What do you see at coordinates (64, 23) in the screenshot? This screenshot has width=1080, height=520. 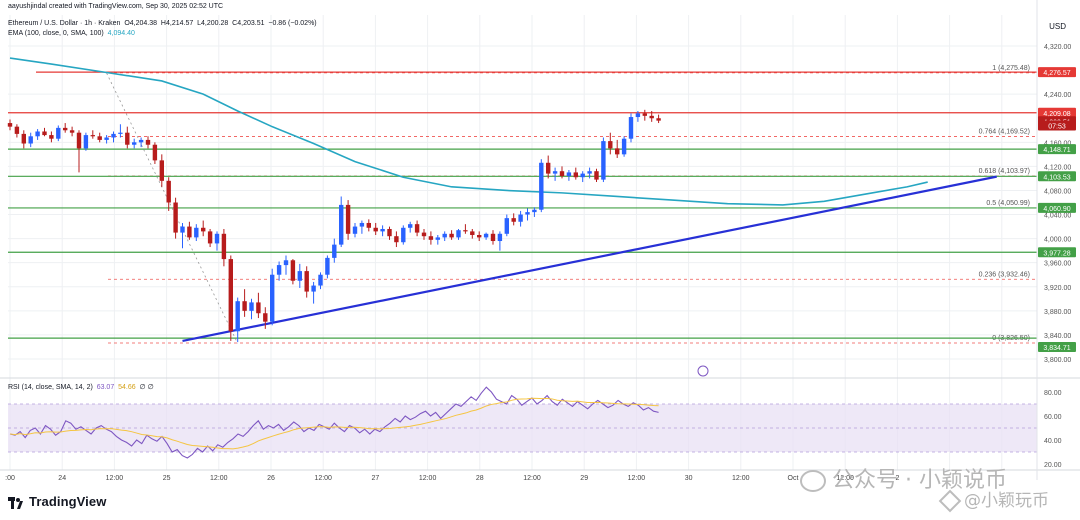 I see `symbol-text: Ethereum / U.S. Dollar · 1h · Kraken` at bounding box center [64, 23].